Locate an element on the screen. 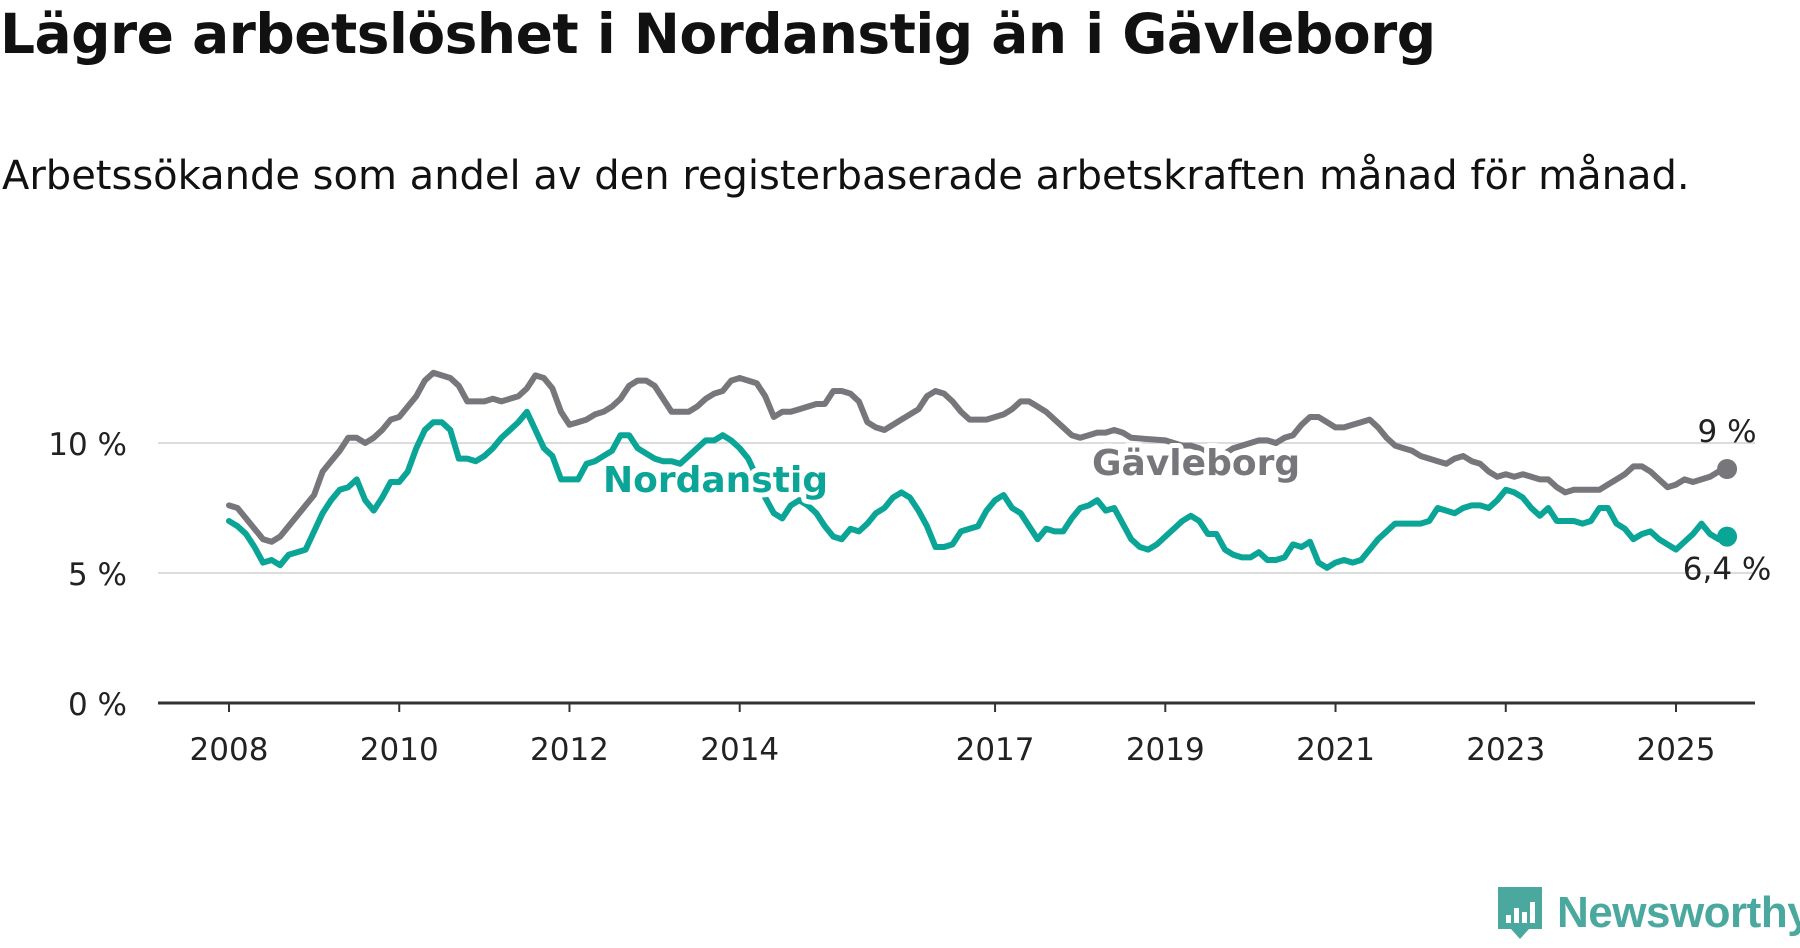 Image resolution: width=1800 pixels, height=948 pixels. brand-name: Newsworthy is located at coordinates (1678, 912).